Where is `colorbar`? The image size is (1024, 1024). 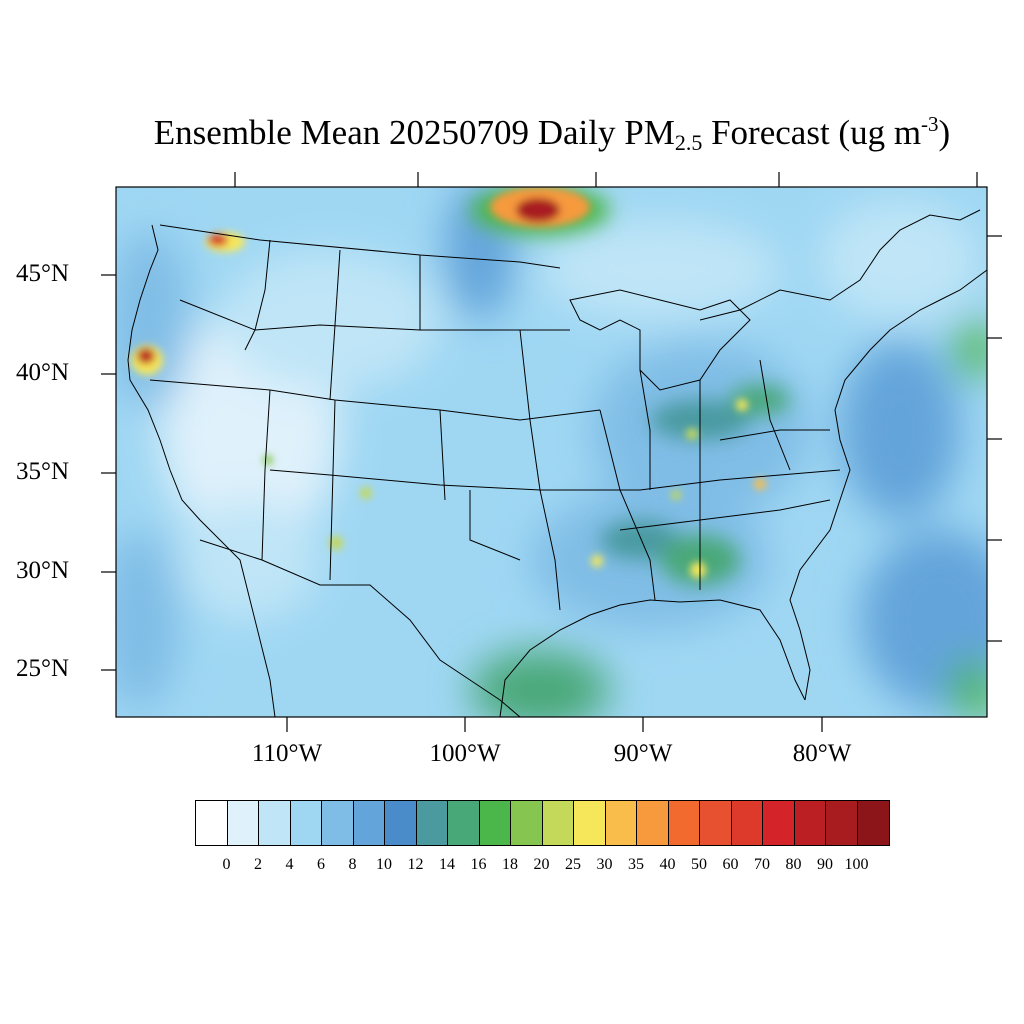
colorbar is located at coordinates (542, 823).